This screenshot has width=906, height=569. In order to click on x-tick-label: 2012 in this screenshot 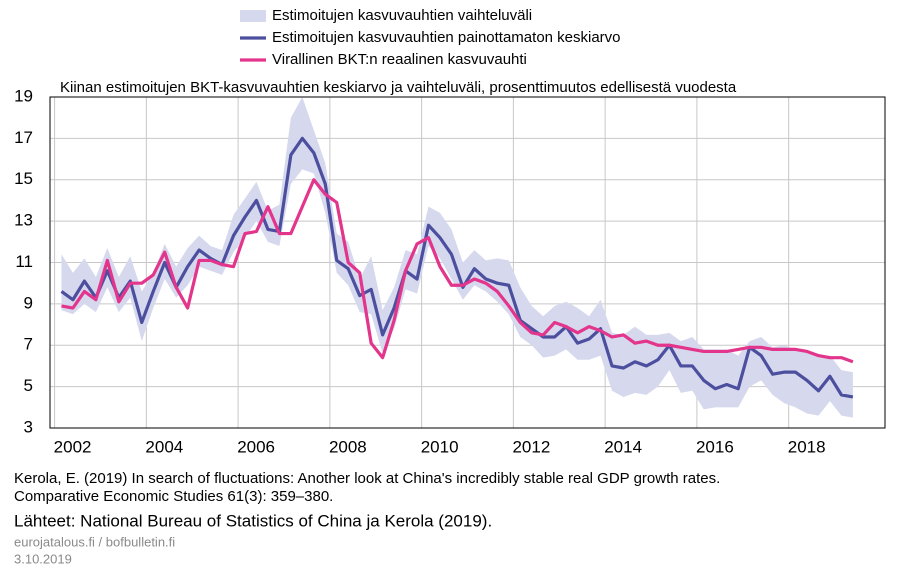, I will do `click(531, 446)`.